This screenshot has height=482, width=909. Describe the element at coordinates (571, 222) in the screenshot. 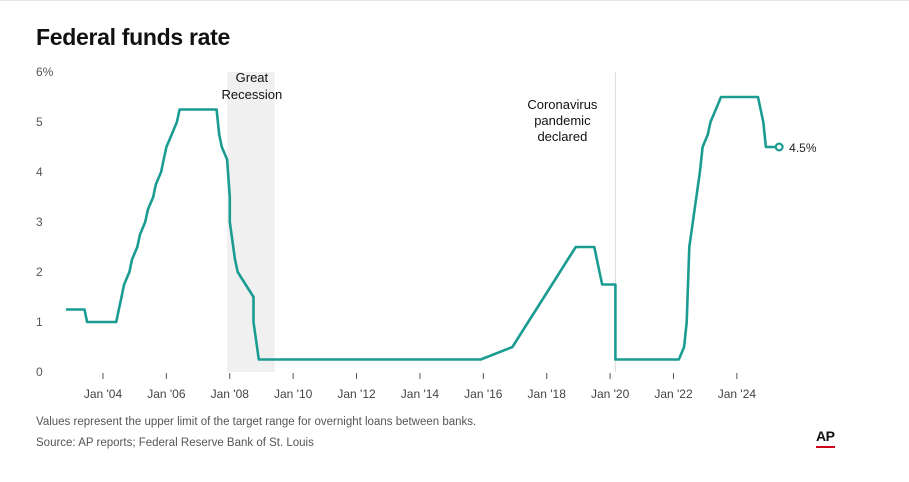

I see `annotation-layer: Coronavirus pandemic declared` at that location.